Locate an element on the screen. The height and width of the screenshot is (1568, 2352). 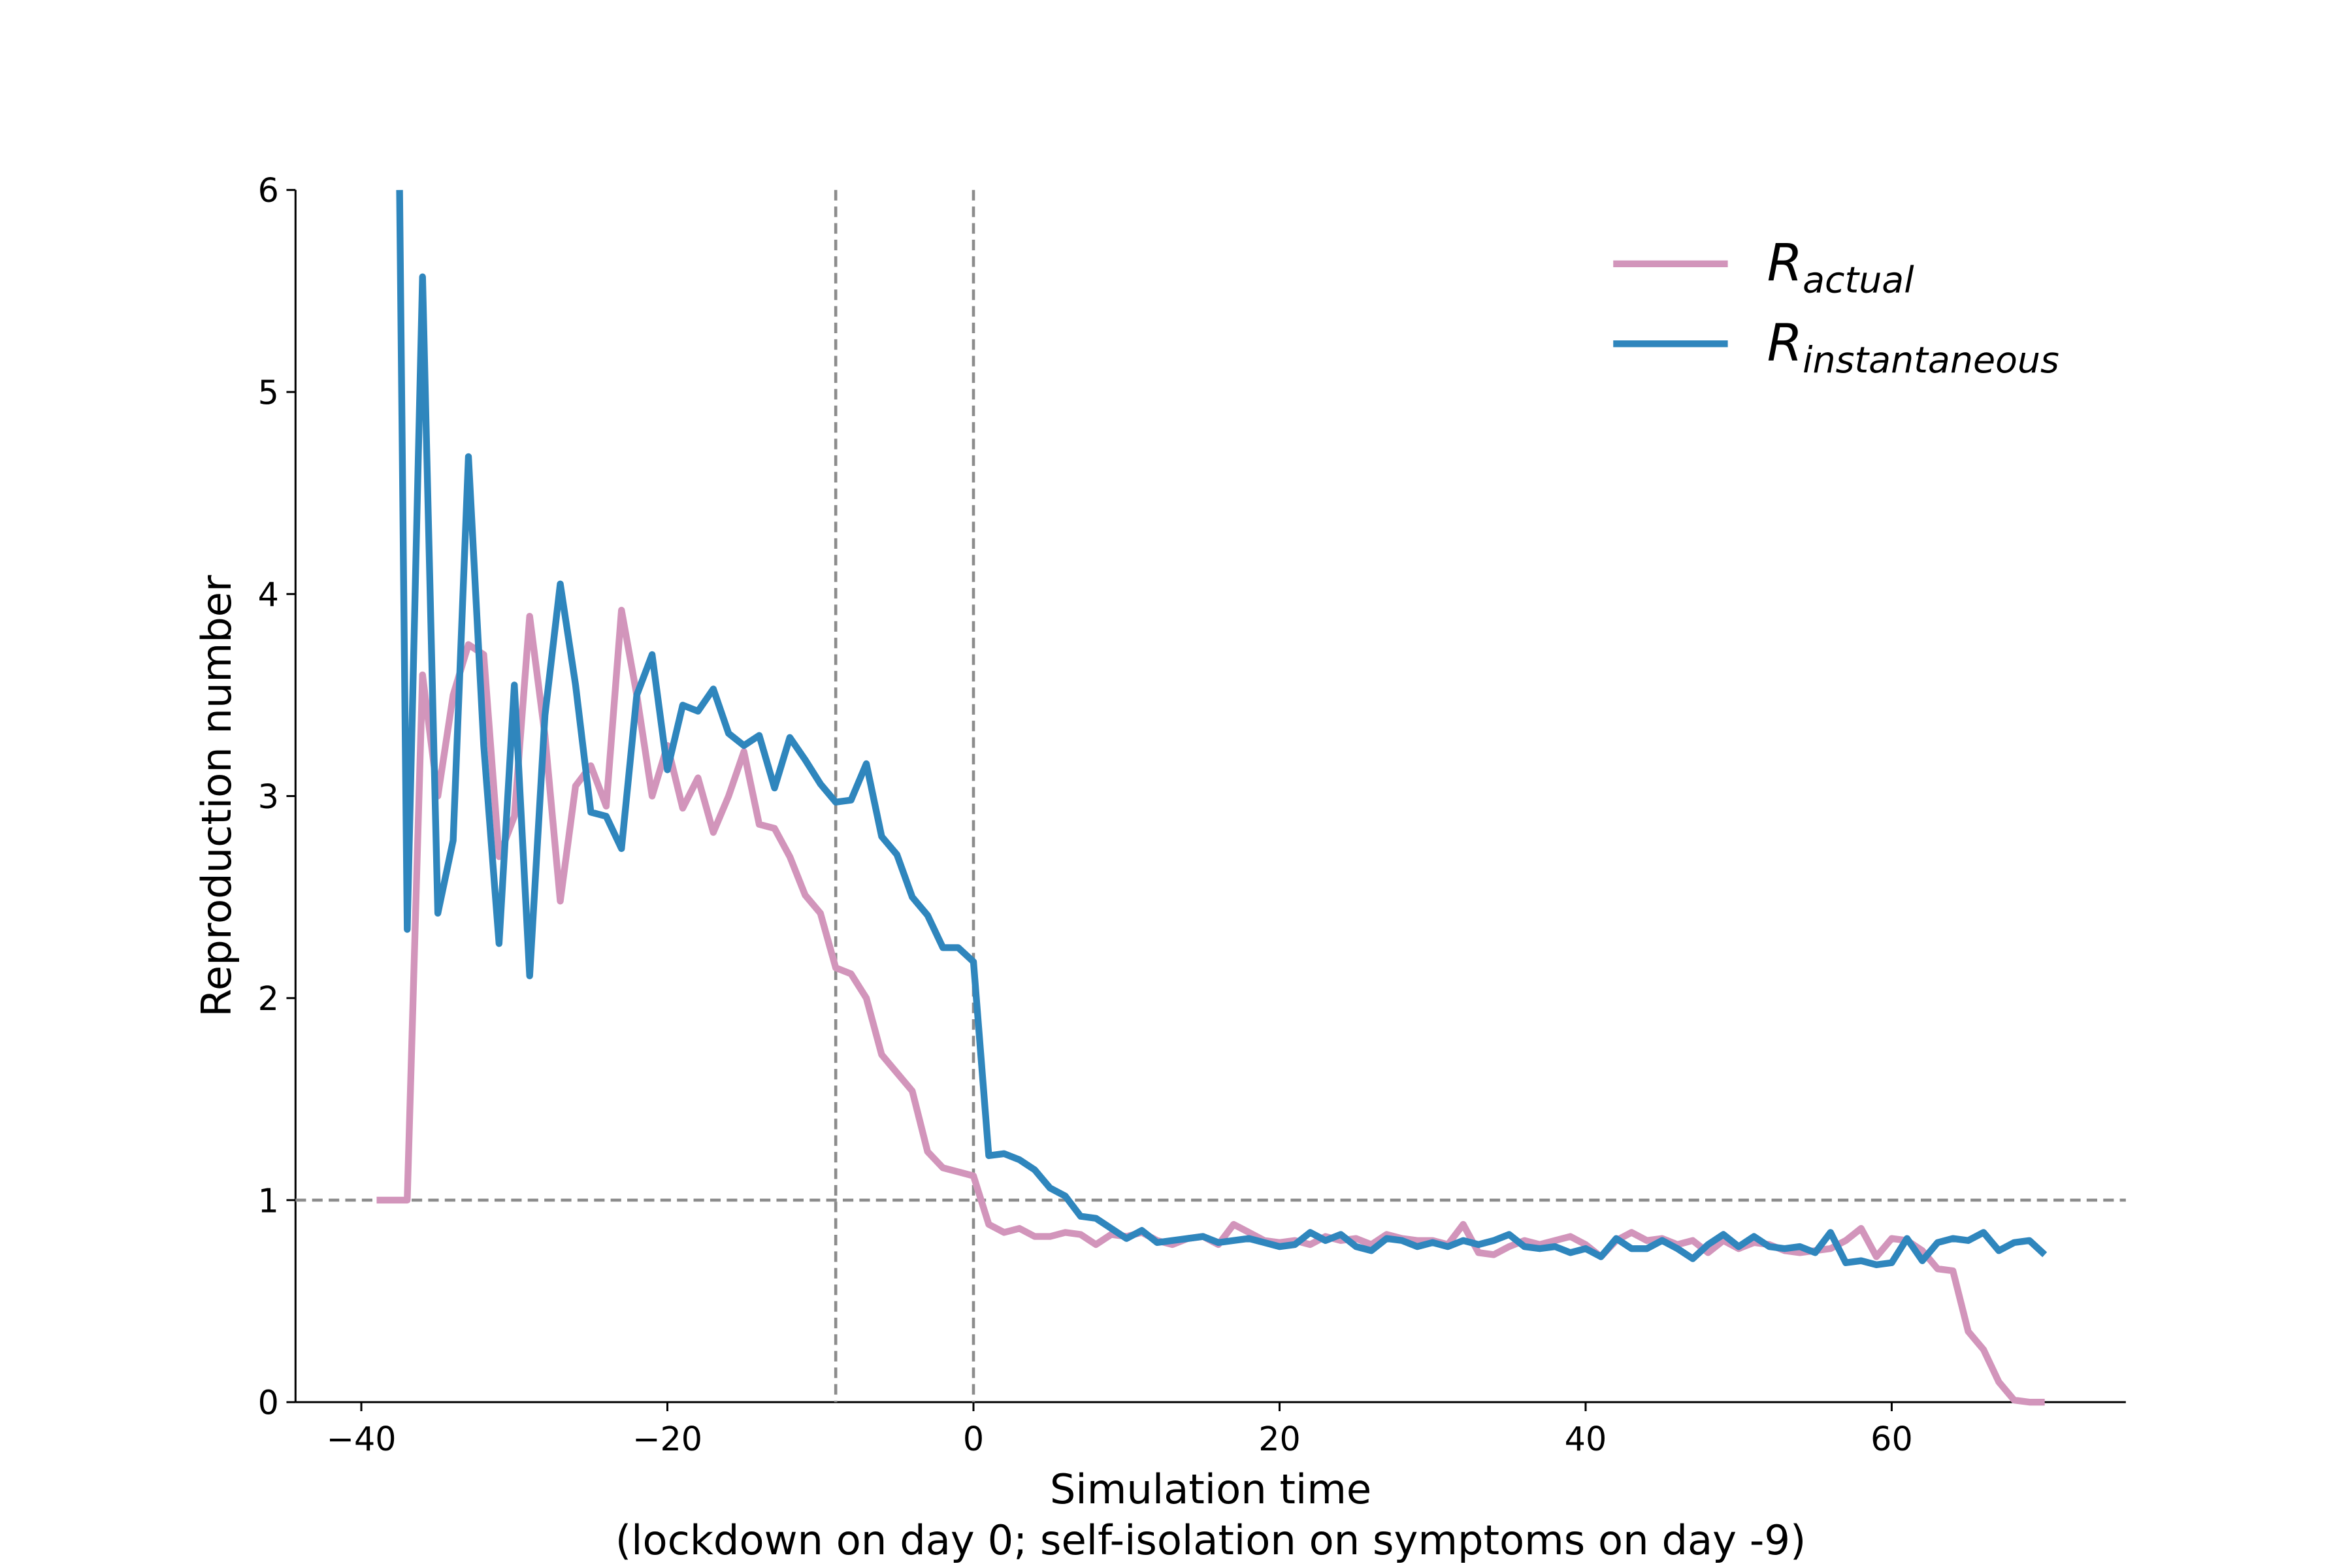
y-axis-label: Reproduction number is located at coordinates (216, 796).